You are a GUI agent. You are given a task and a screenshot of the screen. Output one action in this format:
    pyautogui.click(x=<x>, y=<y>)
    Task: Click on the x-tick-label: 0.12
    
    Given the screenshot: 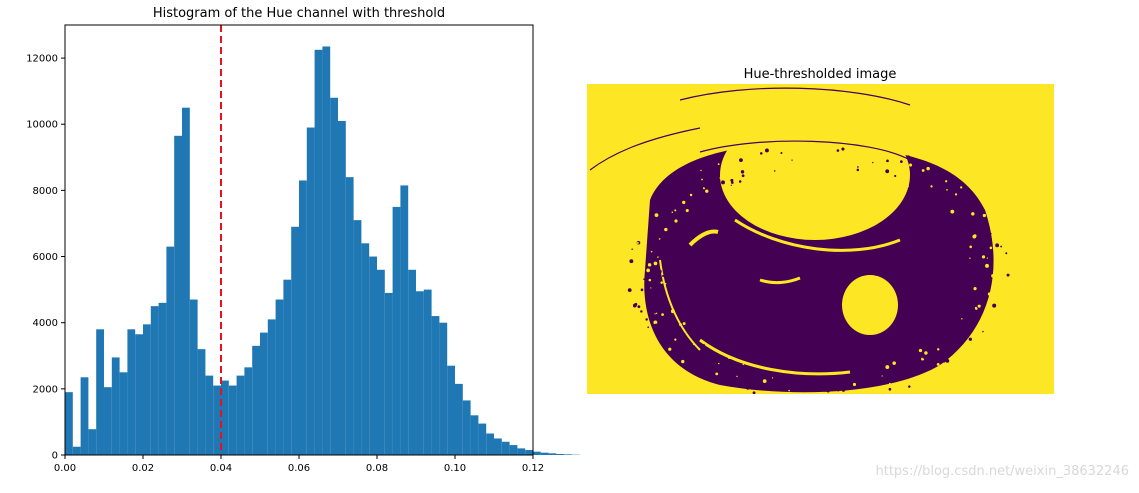 What is the action you would take?
    pyautogui.click(x=533, y=468)
    